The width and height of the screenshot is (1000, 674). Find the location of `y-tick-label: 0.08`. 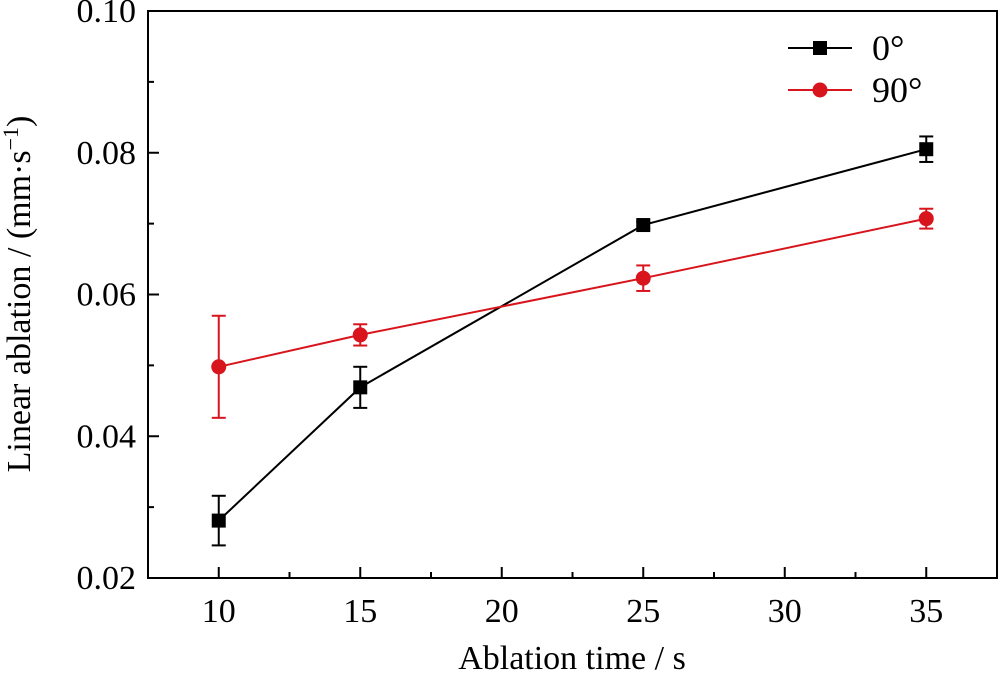

y-tick-label: 0.08 is located at coordinates (107, 153).